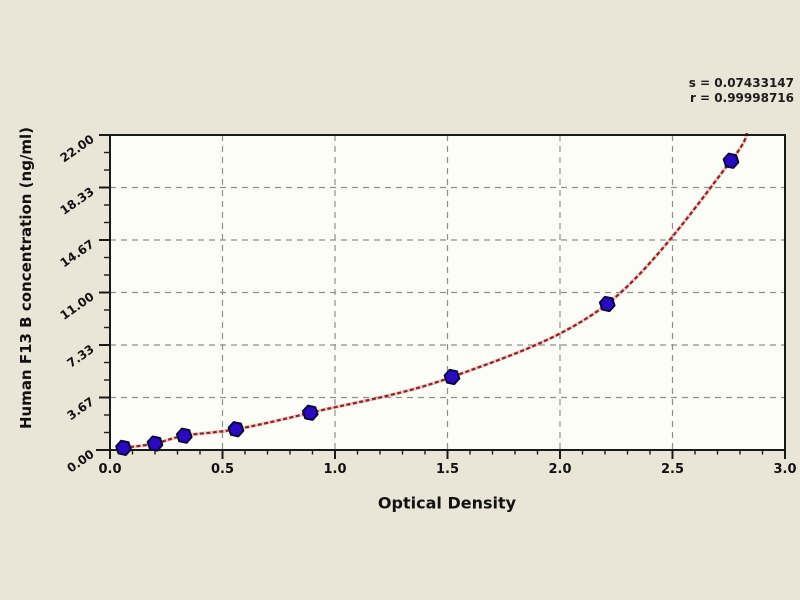 The image size is (800, 600). Describe the element at coordinates (447, 469) in the screenshot. I see `x-tick-label: 1.5` at that location.